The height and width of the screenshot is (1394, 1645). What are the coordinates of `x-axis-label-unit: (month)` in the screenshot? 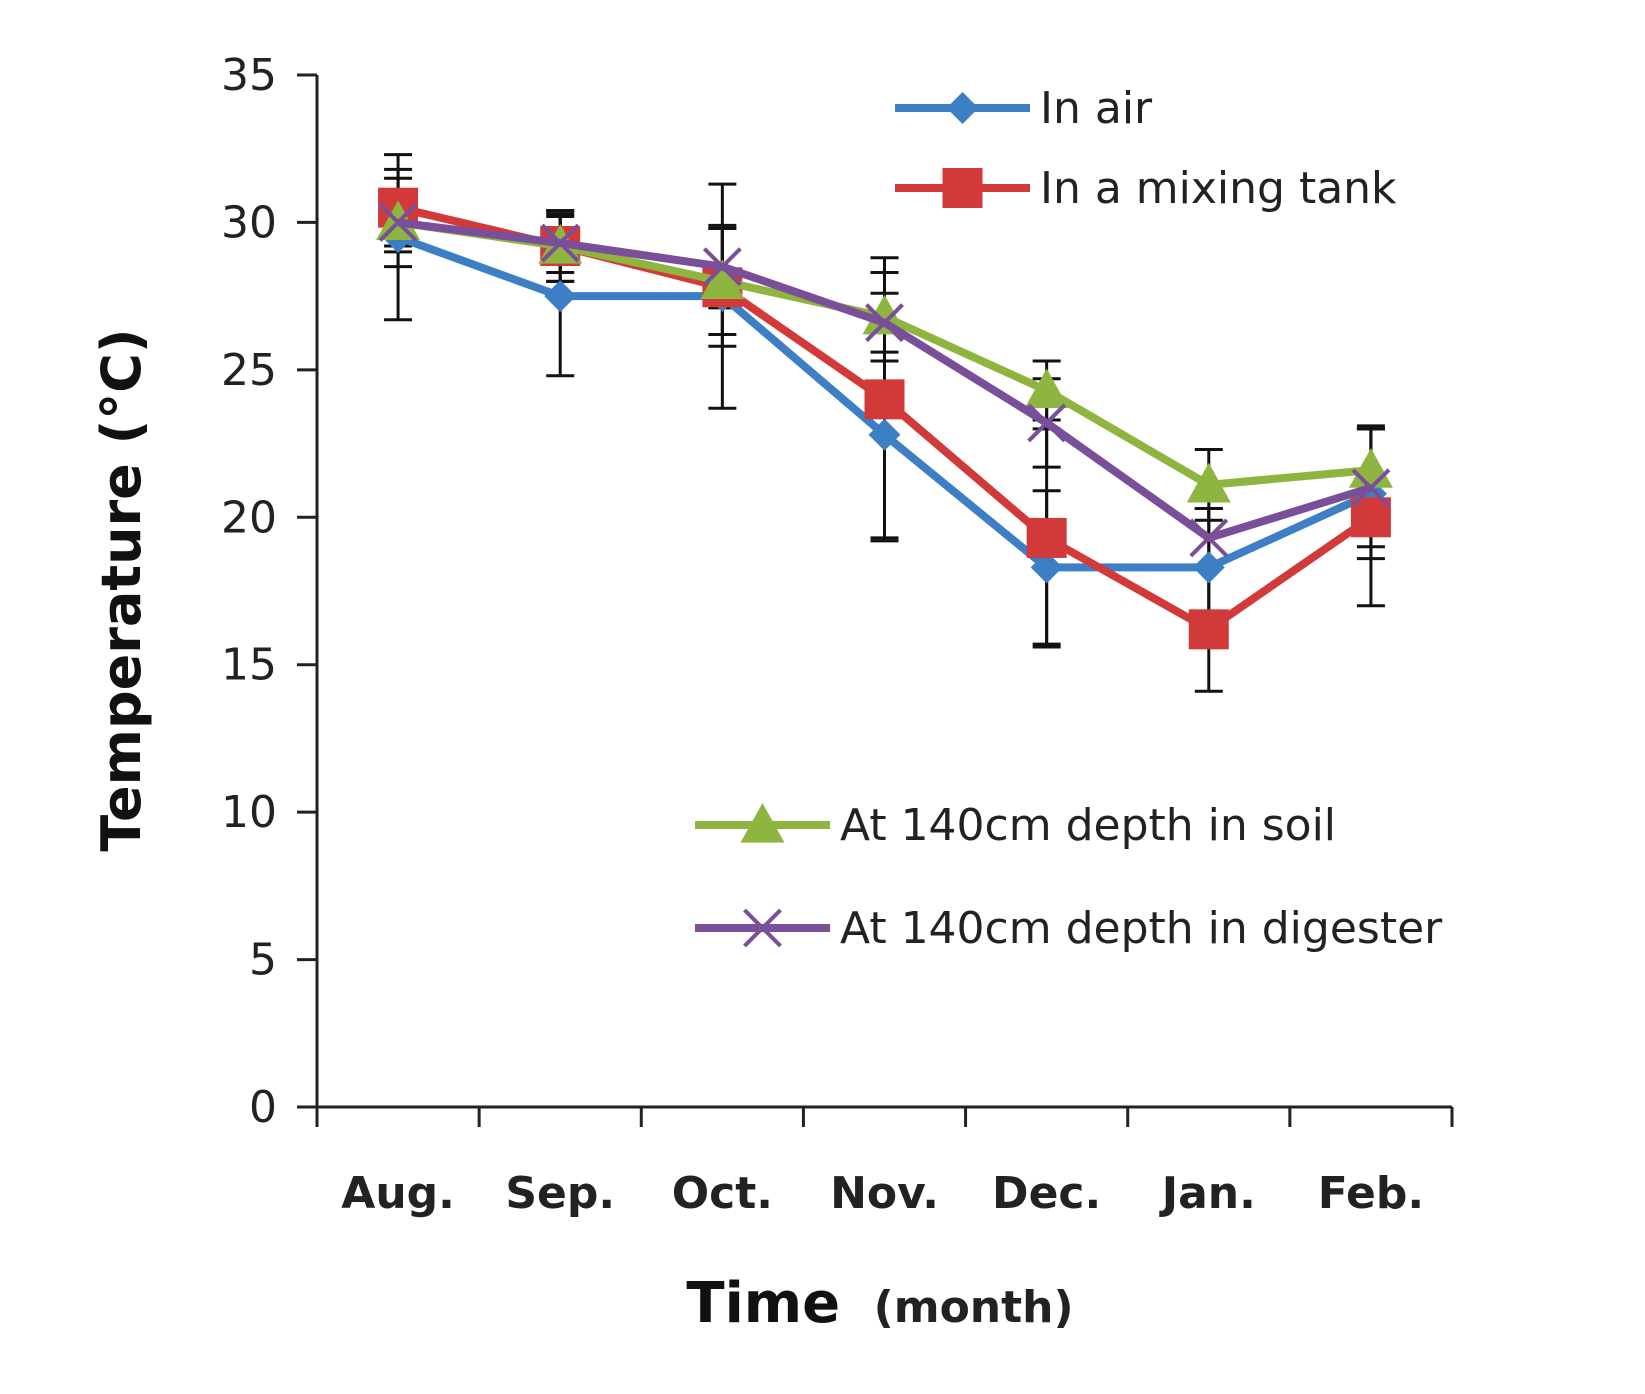 It's located at (974, 1307).